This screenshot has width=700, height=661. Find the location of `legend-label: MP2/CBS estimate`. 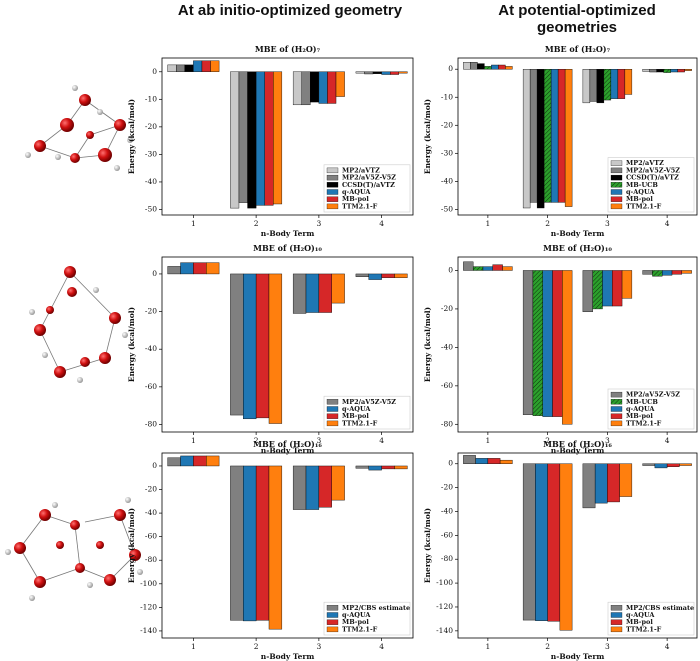

legend-label: MP2/CBS estimate is located at coordinates (376, 608).